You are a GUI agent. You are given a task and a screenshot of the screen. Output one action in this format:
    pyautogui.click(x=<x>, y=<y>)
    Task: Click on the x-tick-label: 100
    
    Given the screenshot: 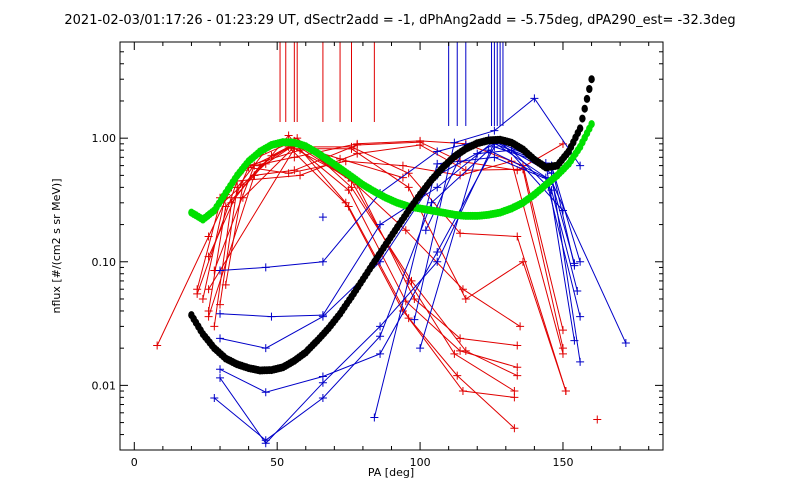 What is the action you would take?
    pyautogui.click(x=420, y=462)
    